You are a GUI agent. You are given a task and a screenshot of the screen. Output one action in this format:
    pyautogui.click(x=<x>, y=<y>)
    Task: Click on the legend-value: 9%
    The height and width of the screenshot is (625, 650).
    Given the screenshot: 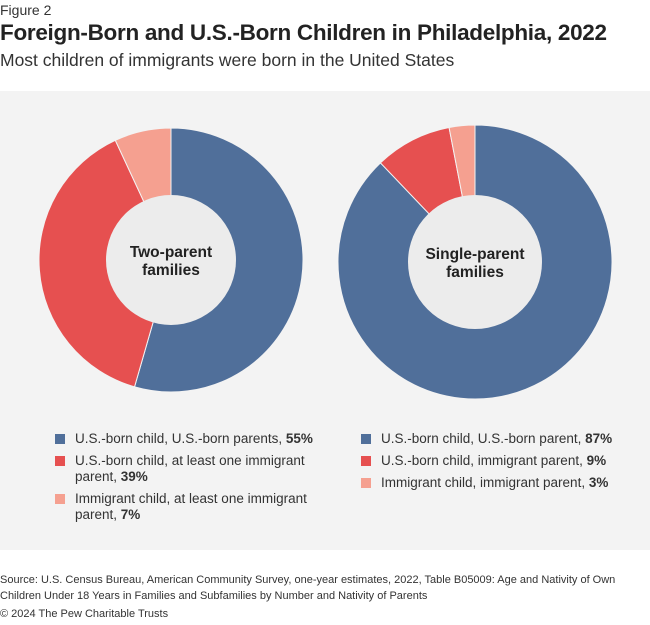 What is the action you would take?
    pyautogui.click(x=596, y=460)
    